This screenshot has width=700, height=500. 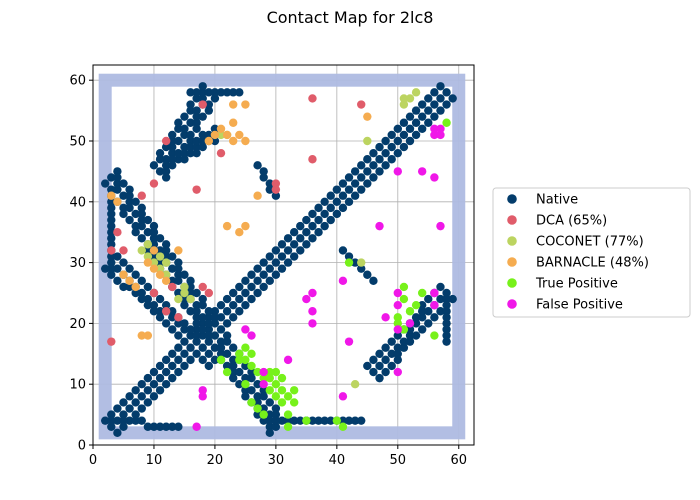 I want to click on chart-title: Contact Map for 2lc8, so click(x=350, y=17).